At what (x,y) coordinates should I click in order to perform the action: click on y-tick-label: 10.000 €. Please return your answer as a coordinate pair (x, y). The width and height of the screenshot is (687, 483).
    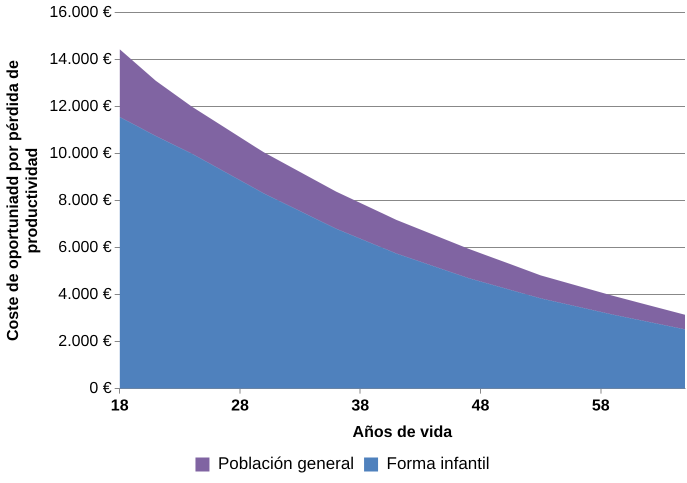
    Looking at the image, I should click on (80, 153).